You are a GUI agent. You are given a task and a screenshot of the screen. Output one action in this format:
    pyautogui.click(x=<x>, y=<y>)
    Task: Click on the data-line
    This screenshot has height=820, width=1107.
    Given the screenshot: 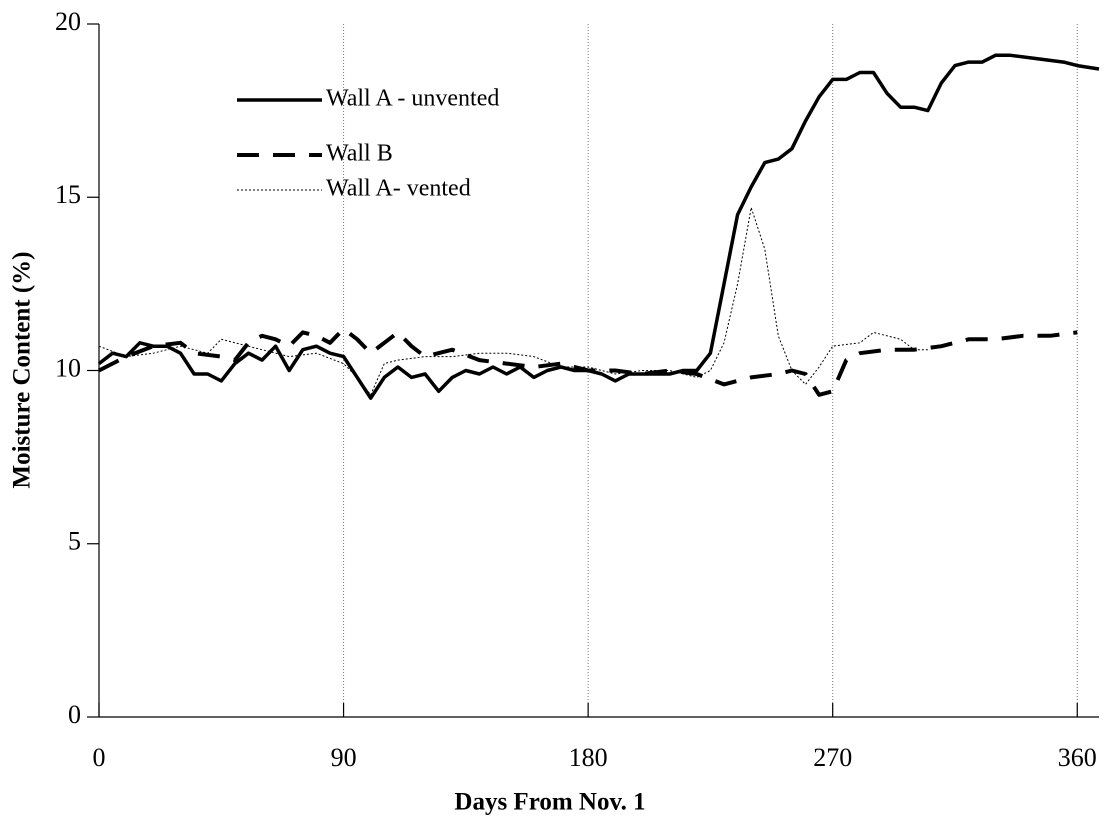 What is the action you would take?
    pyautogui.click(x=588, y=361)
    